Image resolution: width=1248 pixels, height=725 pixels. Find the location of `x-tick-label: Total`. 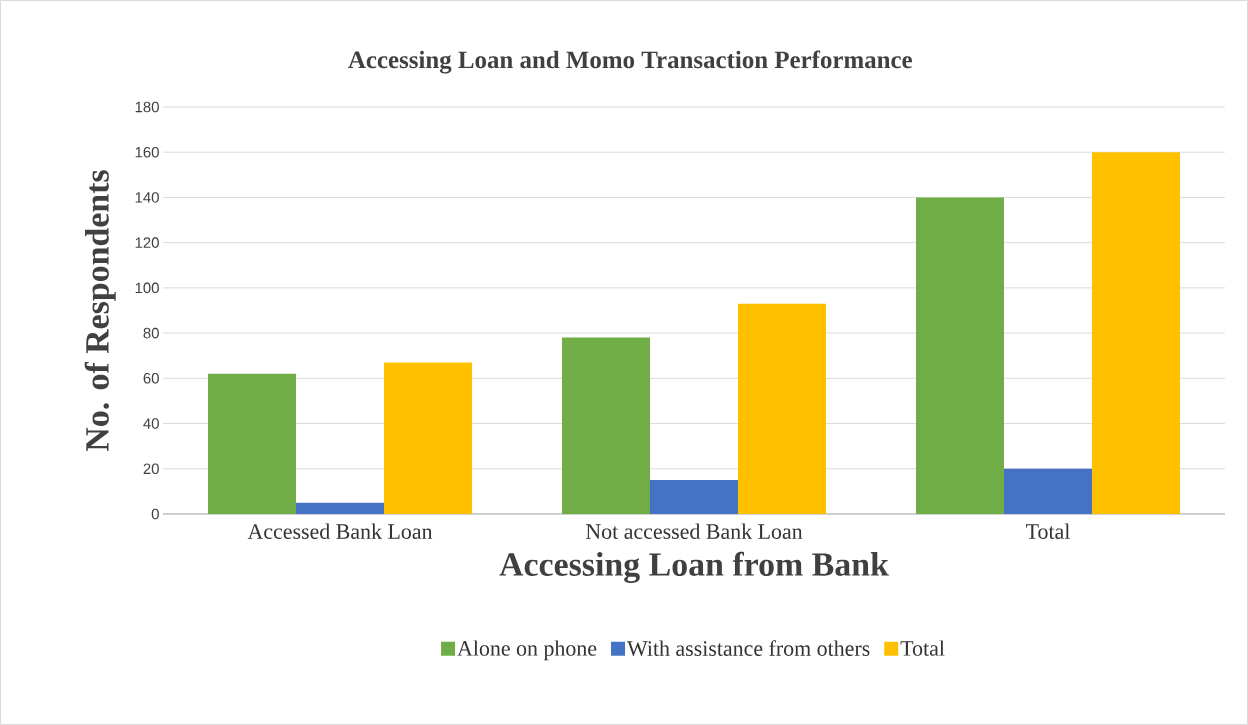

x-tick-label: Total is located at coordinates (1048, 531).